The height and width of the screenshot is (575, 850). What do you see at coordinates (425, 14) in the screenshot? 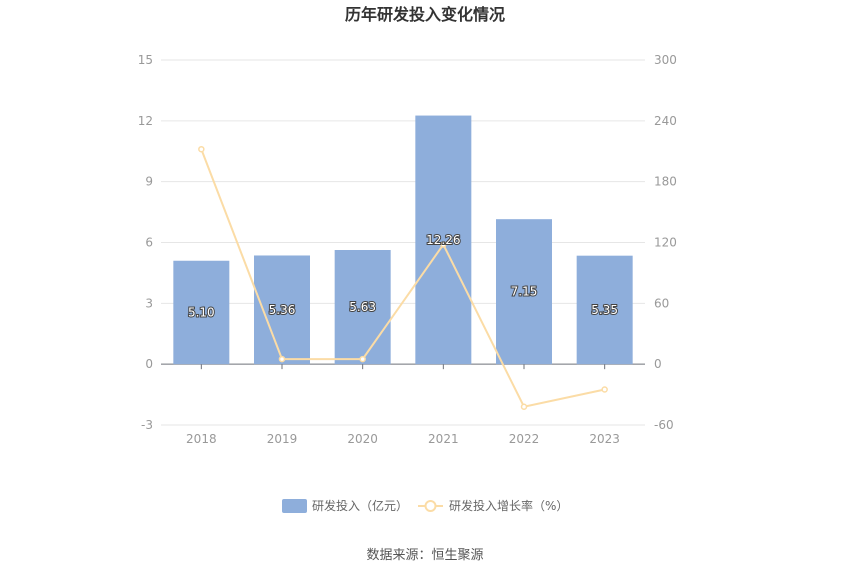
I see `chart-title: 历年研发投入变化情况` at bounding box center [425, 14].